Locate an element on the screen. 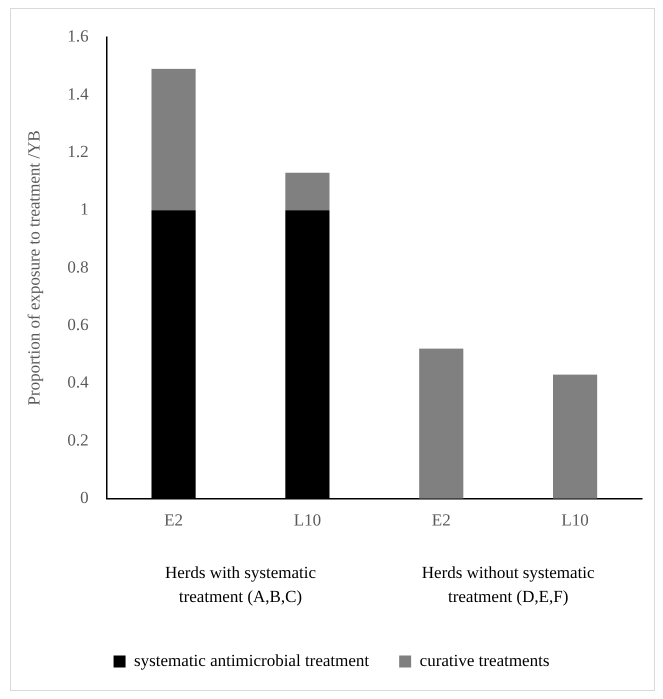  legend-label: systematic antimicrobial treatment is located at coordinates (252, 660).